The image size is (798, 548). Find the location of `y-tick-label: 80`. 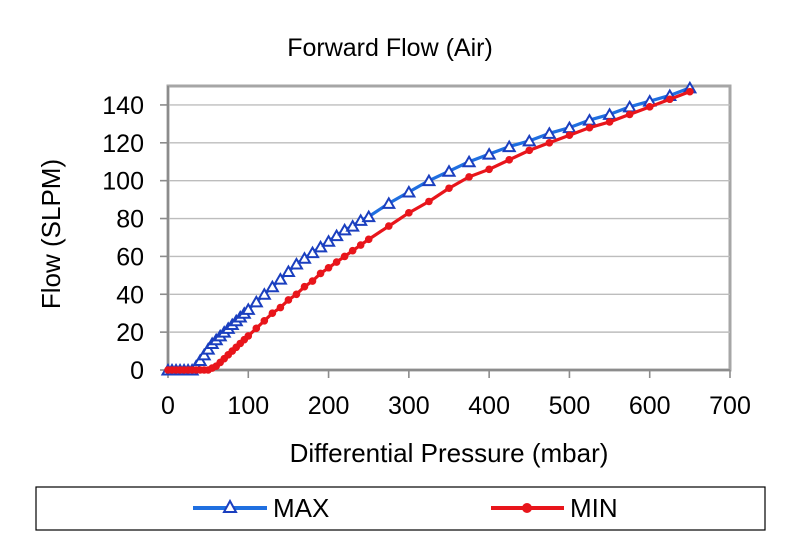

y-tick-label: 80 is located at coordinates (130, 220).